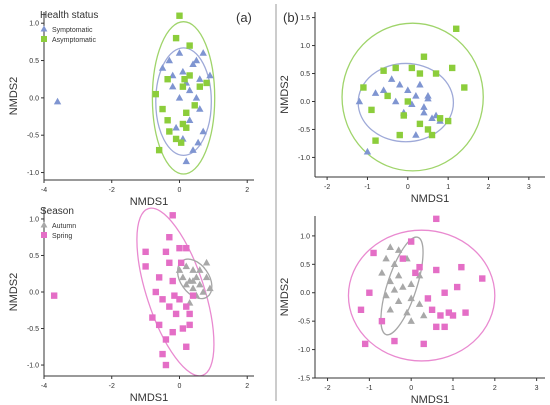 The image size is (550, 405). I want to click on legend-title: Health status, so click(69, 15).